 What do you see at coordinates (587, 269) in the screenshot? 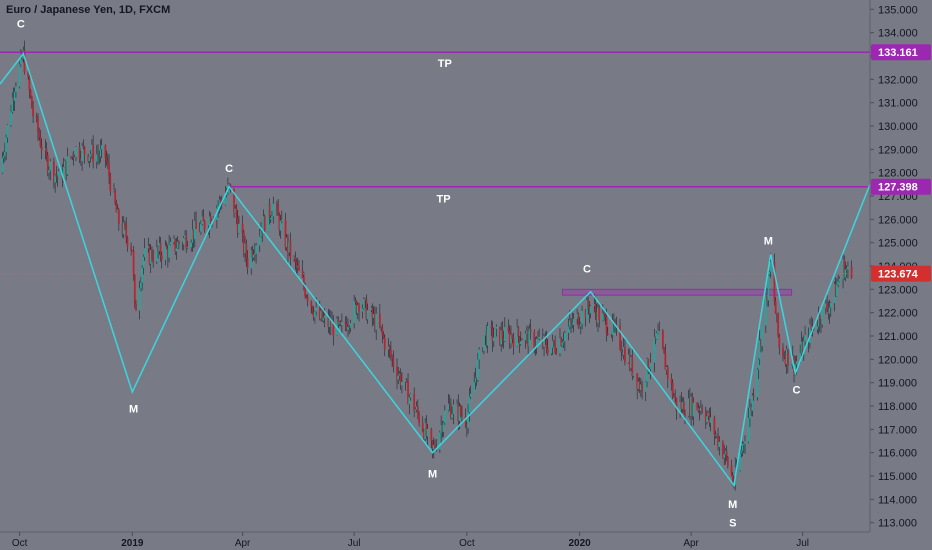
I see `annotation-label-6: C` at bounding box center [587, 269].